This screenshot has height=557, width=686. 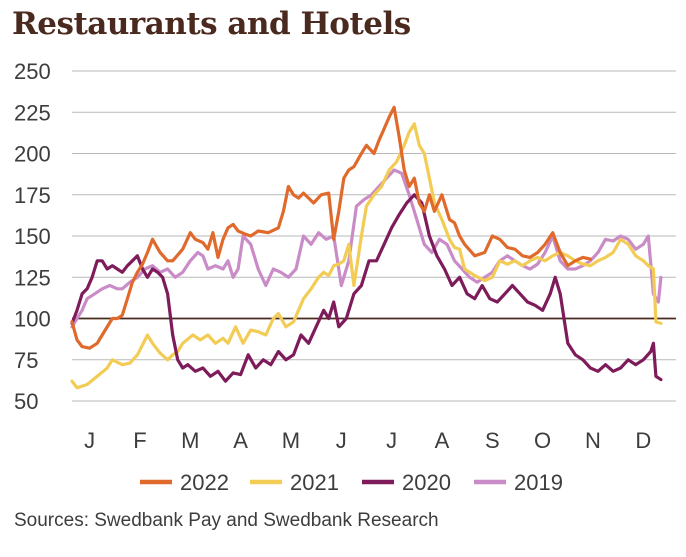 I want to click on legend-label-2020: 2020, so click(x=426, y=482).